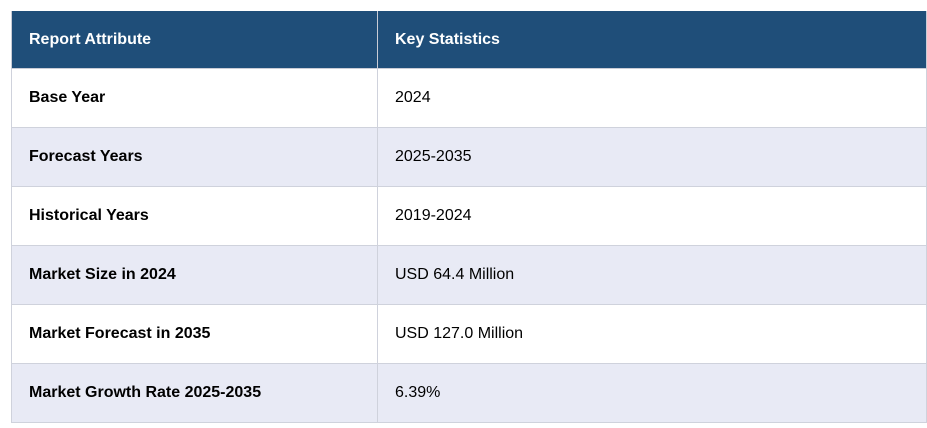 Image resolution: width=927 pixels, height=428 pixels. I want to click on value-cell: 2024, so click(652, 98).